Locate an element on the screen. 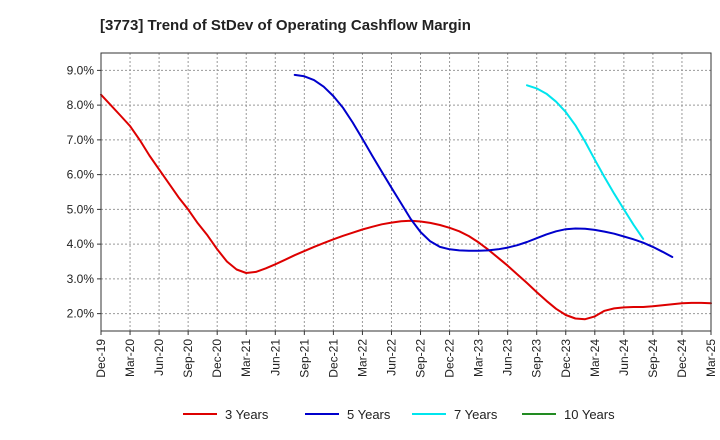 This screenshot has width=720, height=440. legend-label-5-years: 5 Years is located at coordinates (369, 414).